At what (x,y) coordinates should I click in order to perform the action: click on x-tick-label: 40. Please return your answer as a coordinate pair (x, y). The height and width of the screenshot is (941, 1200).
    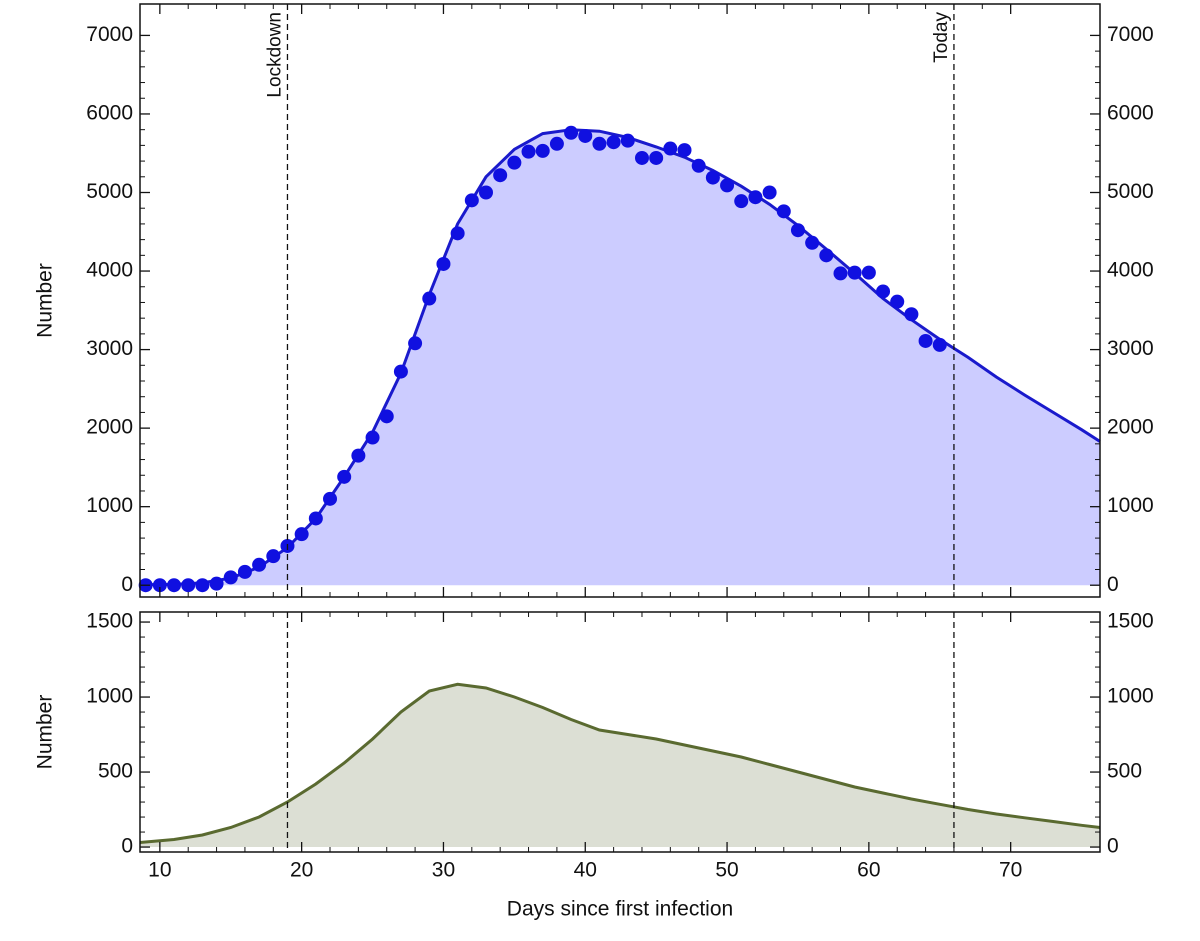
    Looking at the image, I should click on (585, 870).